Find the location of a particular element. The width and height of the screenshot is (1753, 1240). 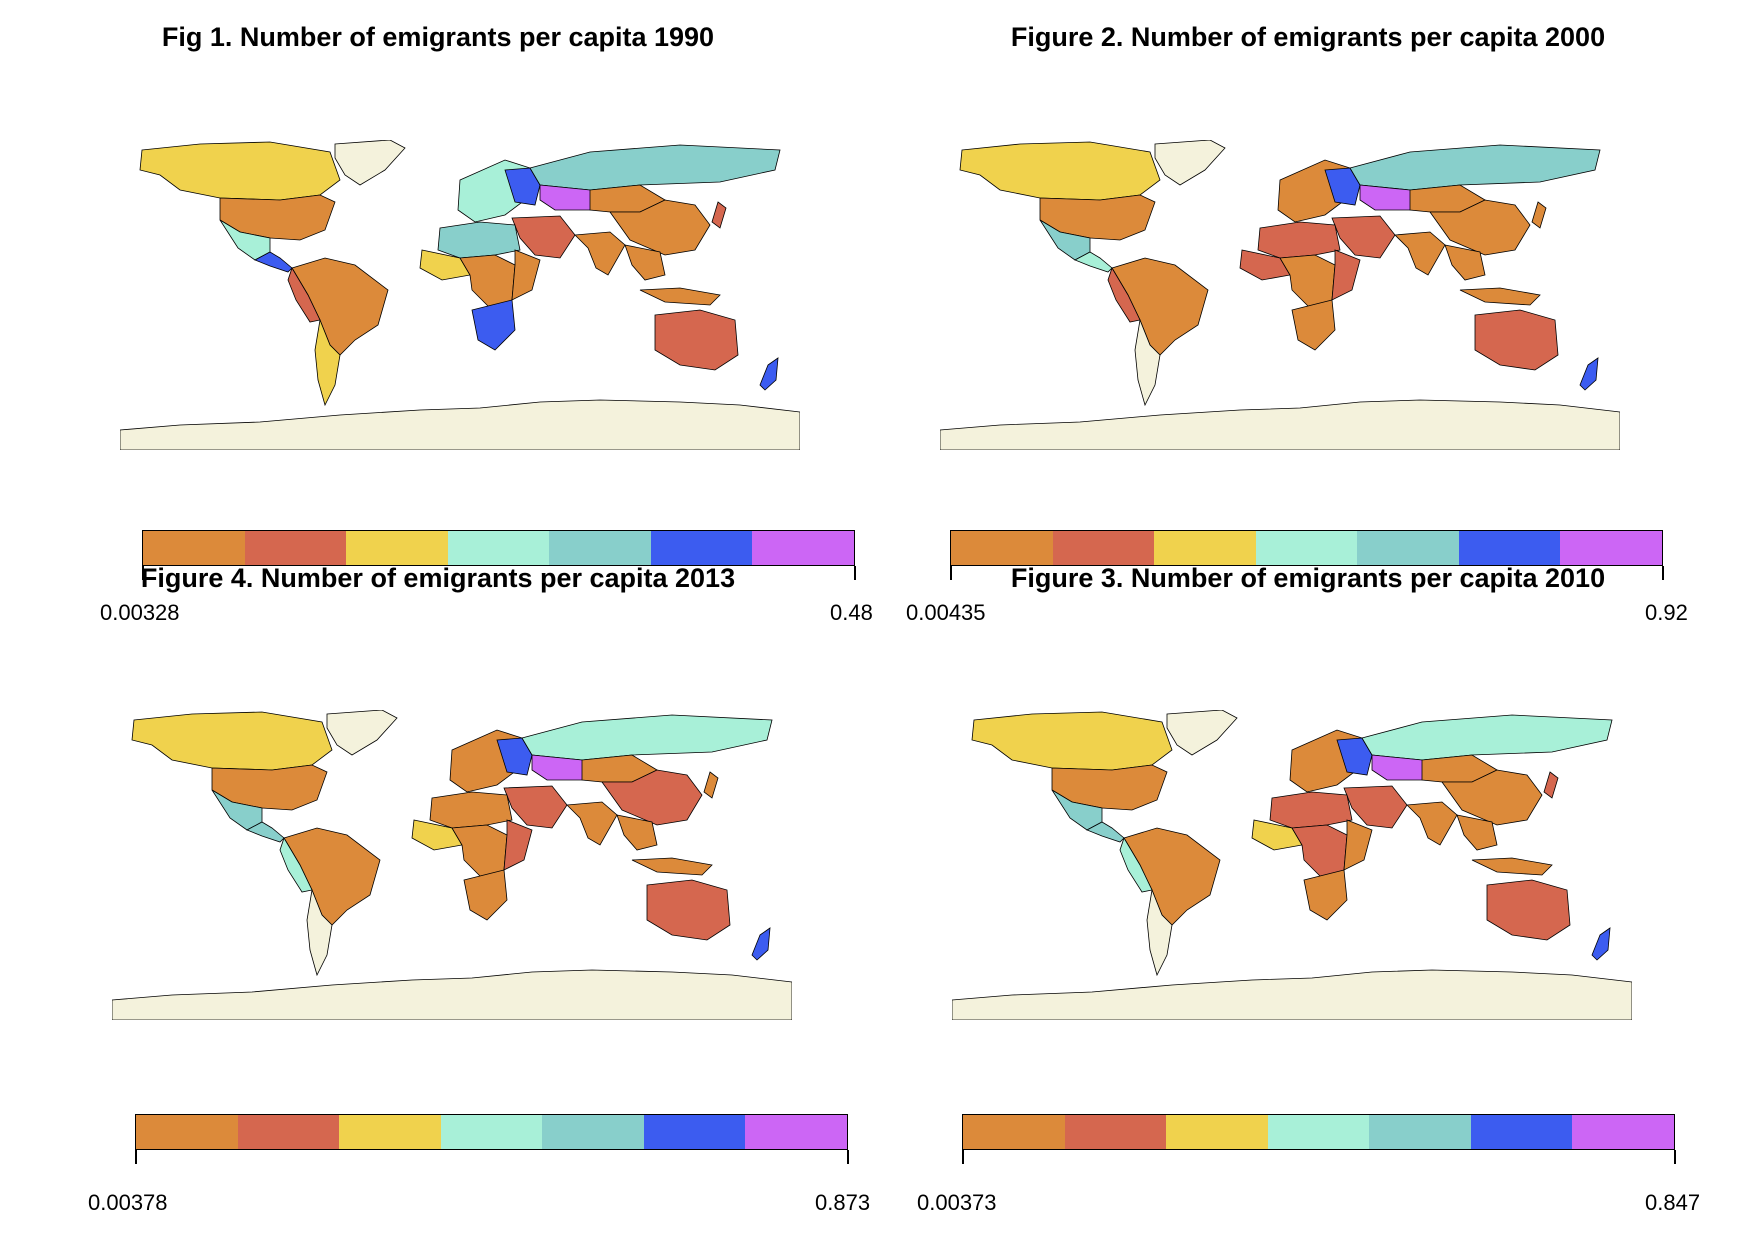

legend-max-label: 0.873 is located at coordinates (843, 1202).